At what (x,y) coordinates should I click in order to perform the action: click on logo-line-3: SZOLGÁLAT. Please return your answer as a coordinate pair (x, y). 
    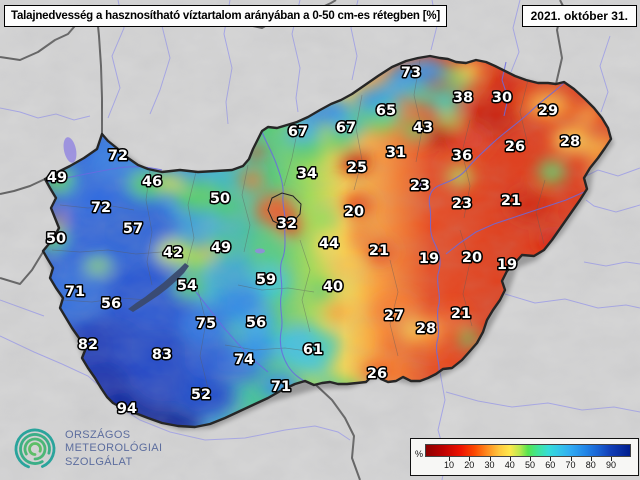
    Looking at the image, I should click on (99, 461).